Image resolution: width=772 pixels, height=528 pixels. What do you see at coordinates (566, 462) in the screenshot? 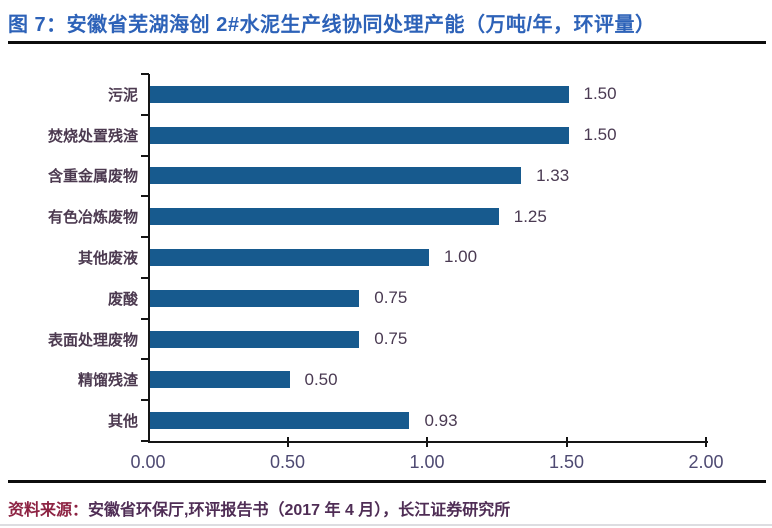
I see `x-tick-label: 1.50` at bounding box center [566, 462].